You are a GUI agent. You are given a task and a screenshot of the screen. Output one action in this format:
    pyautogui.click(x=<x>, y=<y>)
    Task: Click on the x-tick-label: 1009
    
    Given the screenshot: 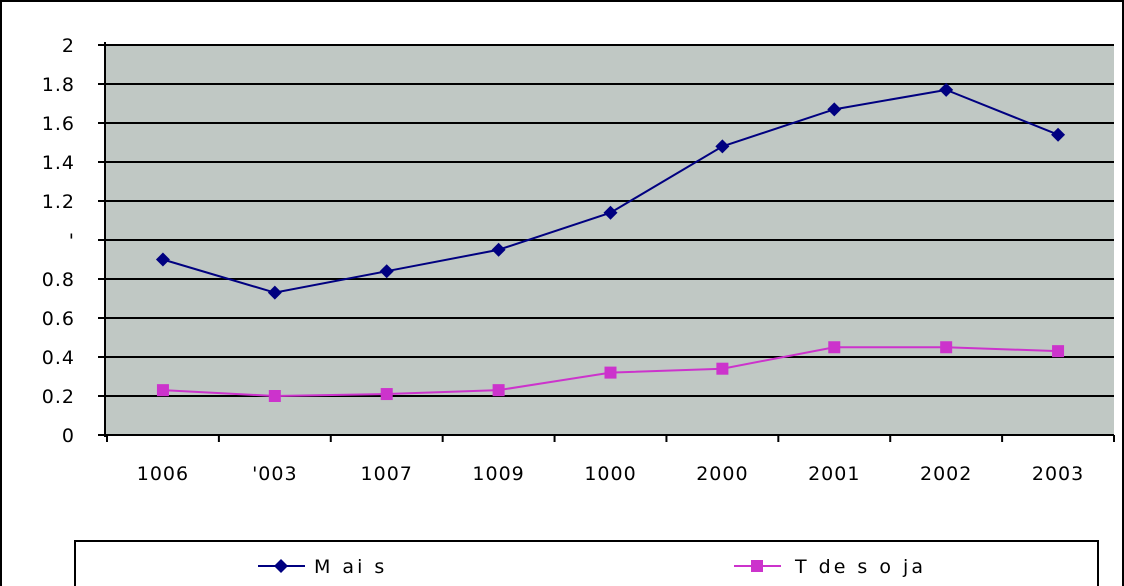 What is the action you would take?
    pyautogui.click(x=498, y=474)
    